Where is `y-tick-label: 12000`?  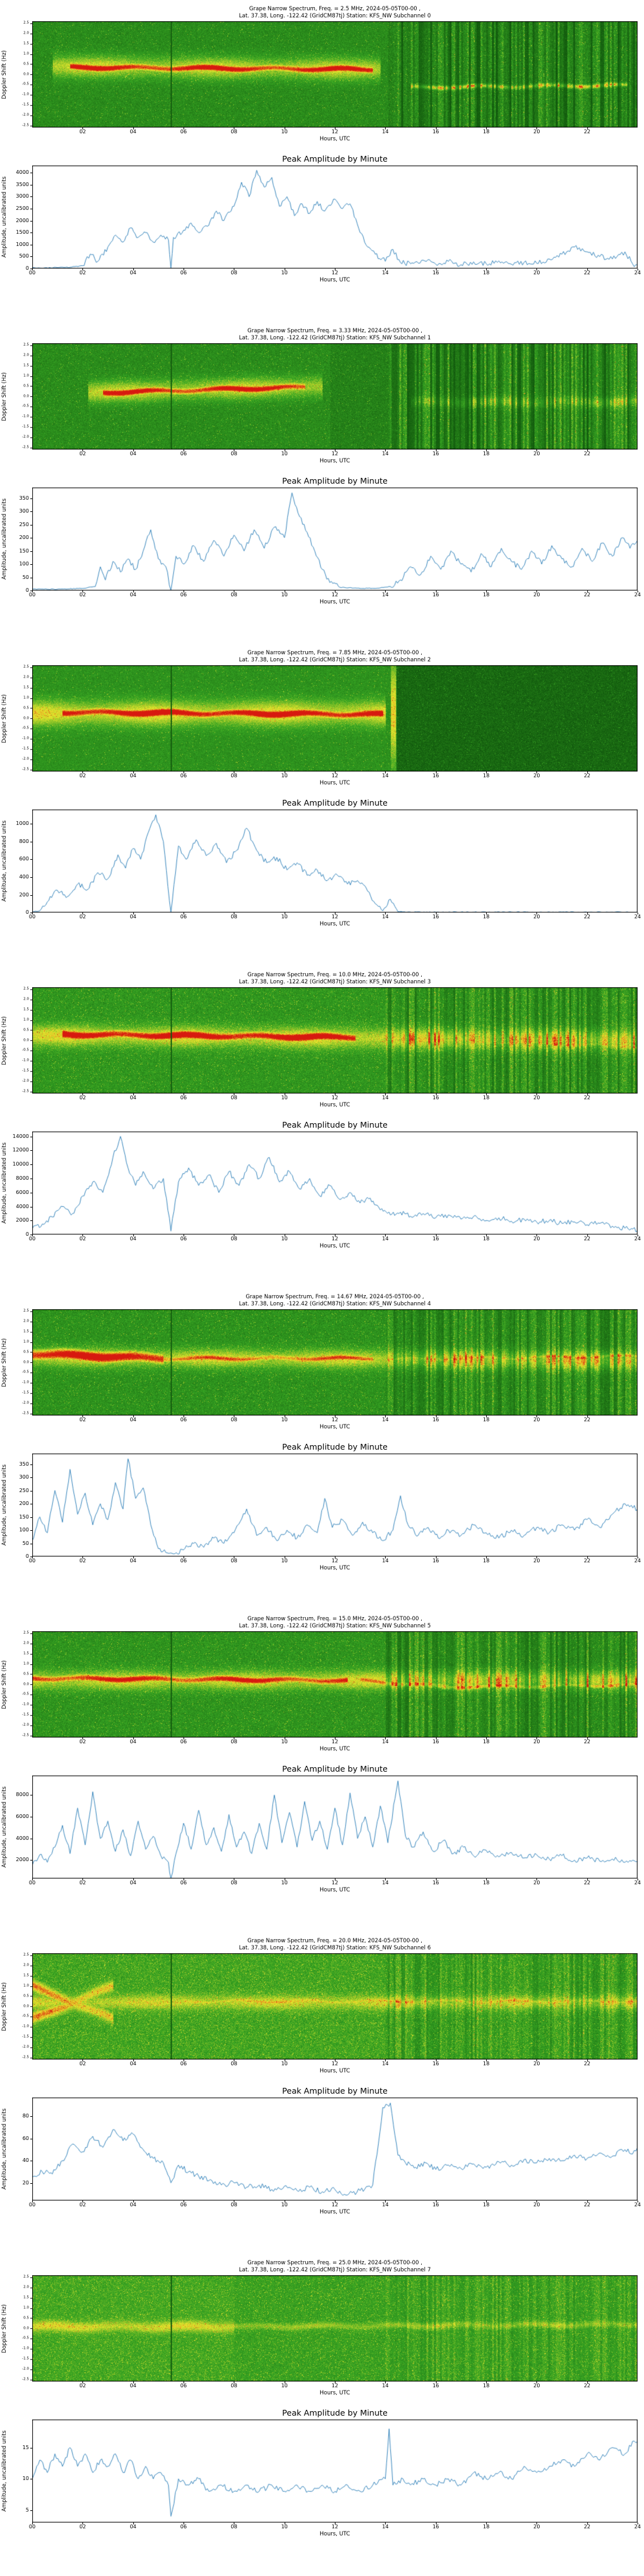
y-tick-label: 12000 is located at coordinates (22, 1150).